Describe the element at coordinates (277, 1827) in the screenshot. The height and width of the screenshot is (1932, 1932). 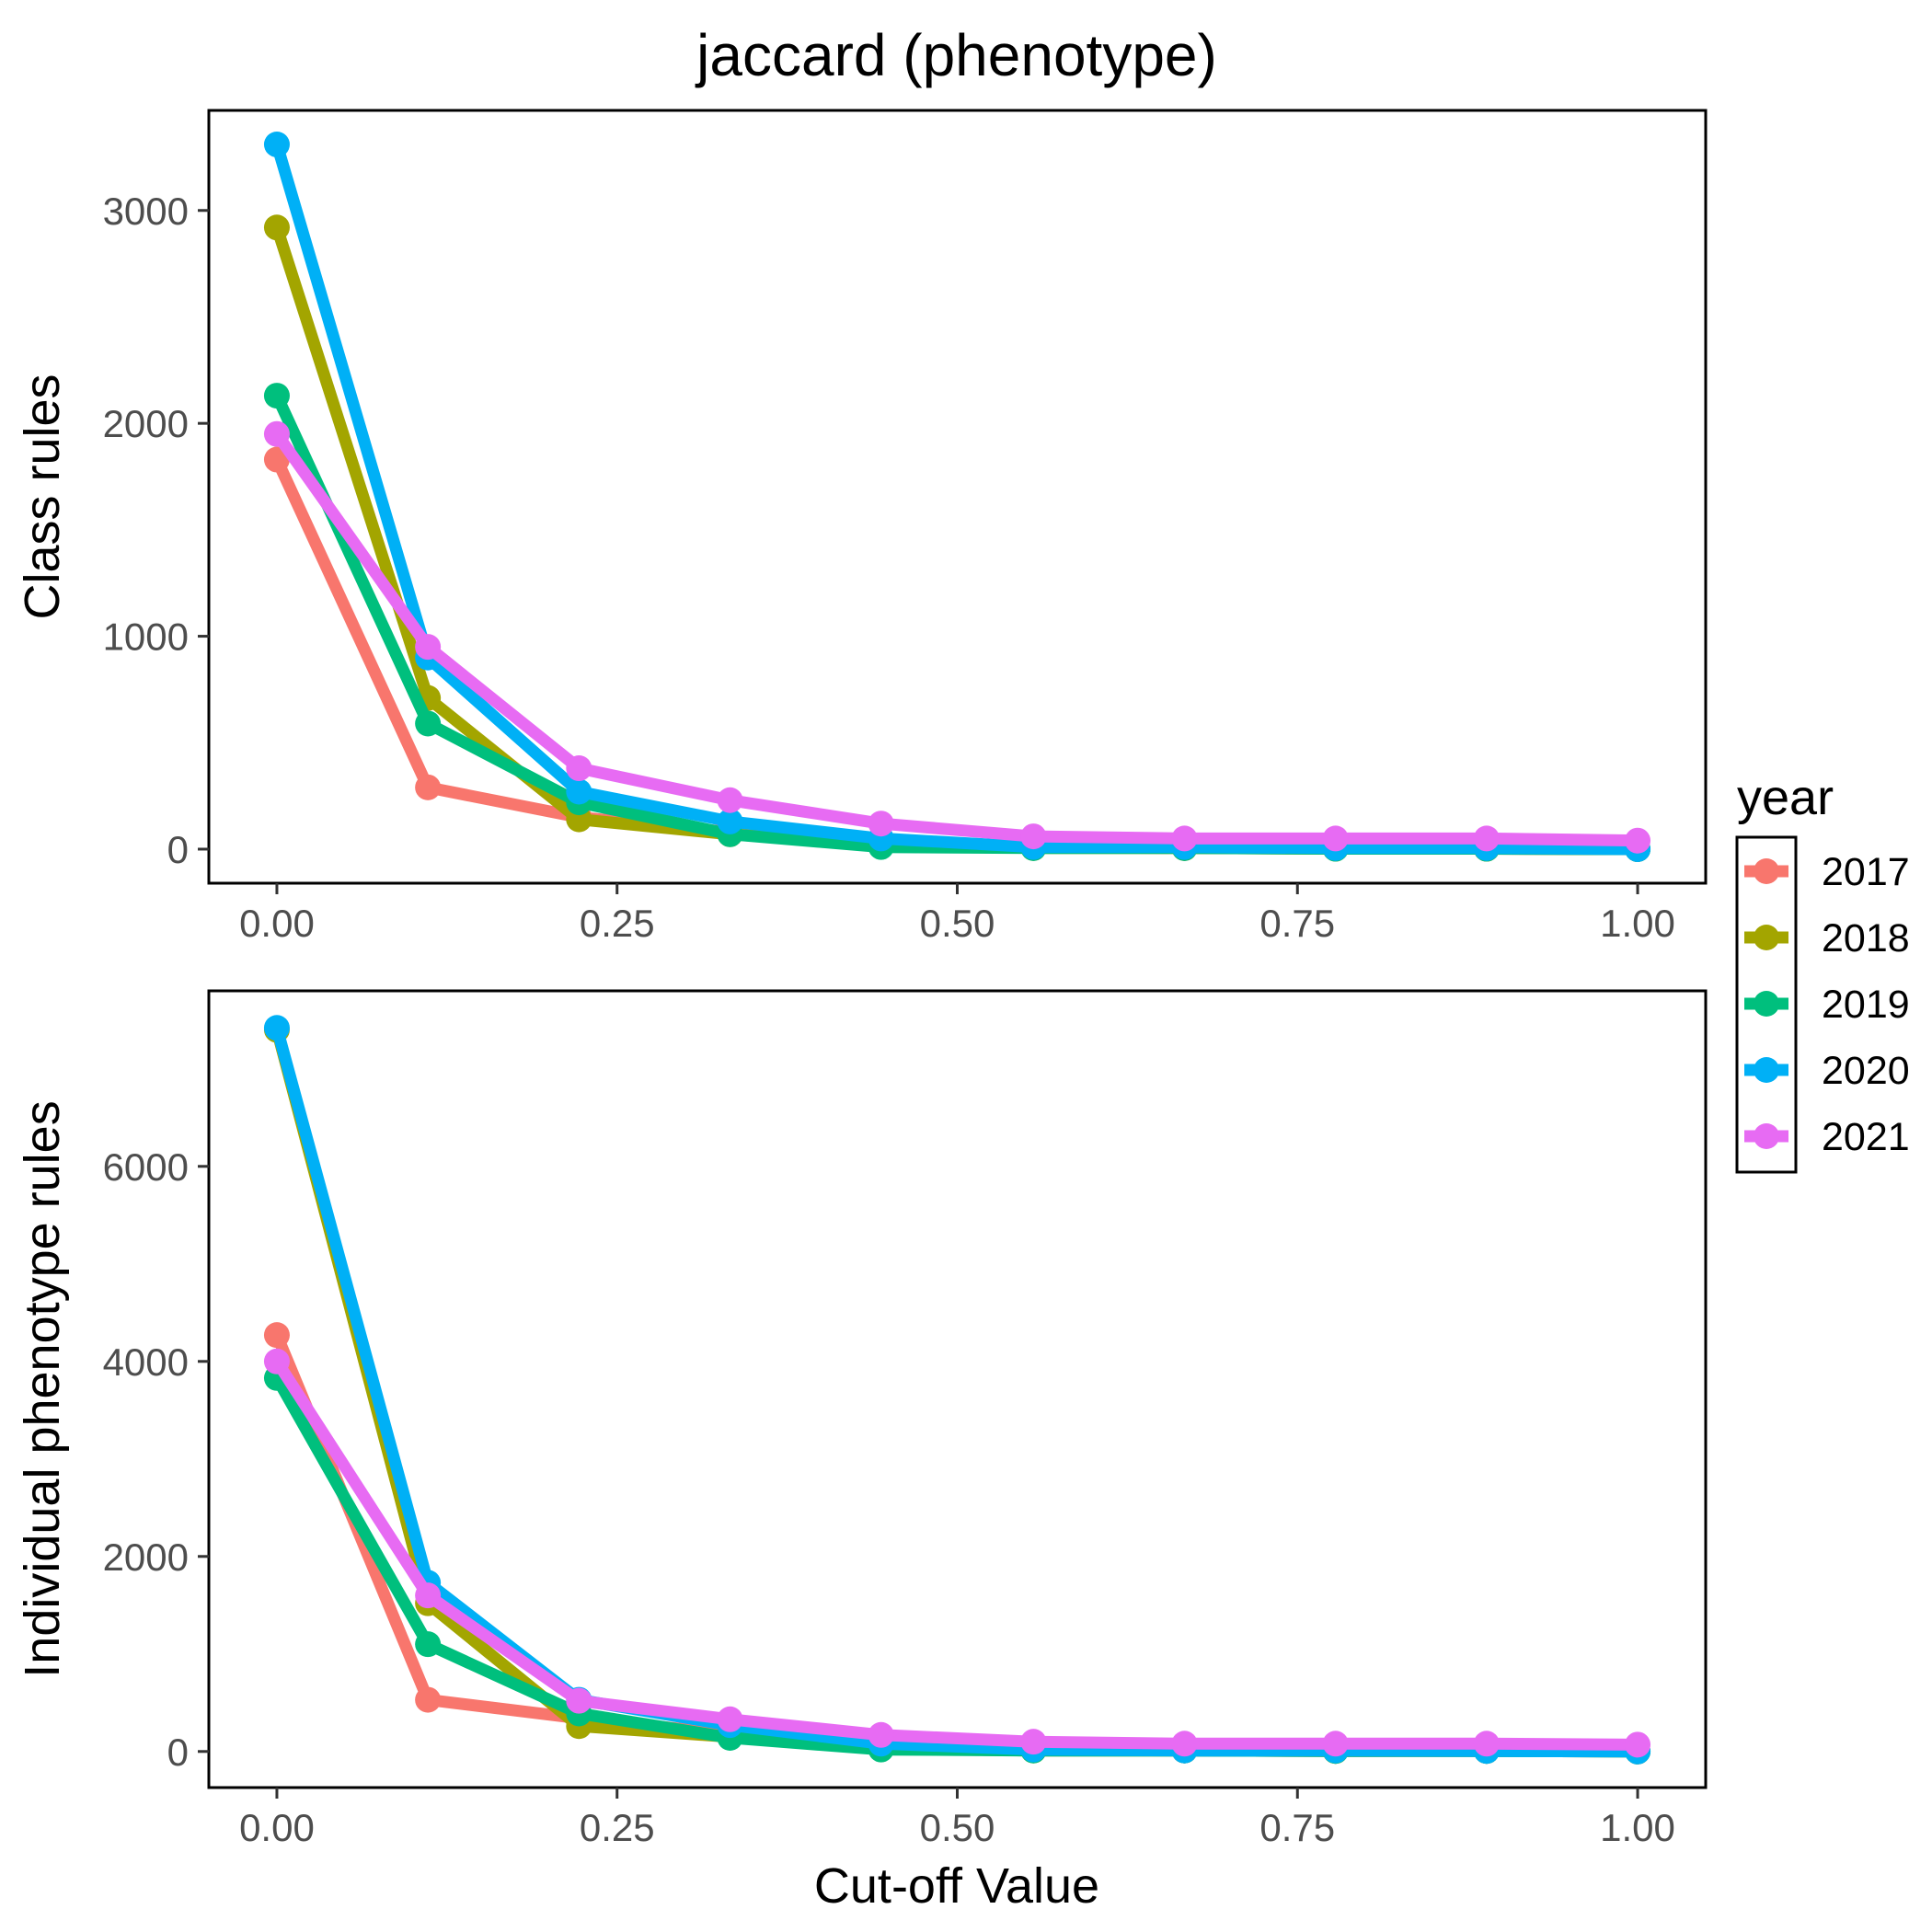
I see `x-tick-label-bottom-0: 0.00` at that location.